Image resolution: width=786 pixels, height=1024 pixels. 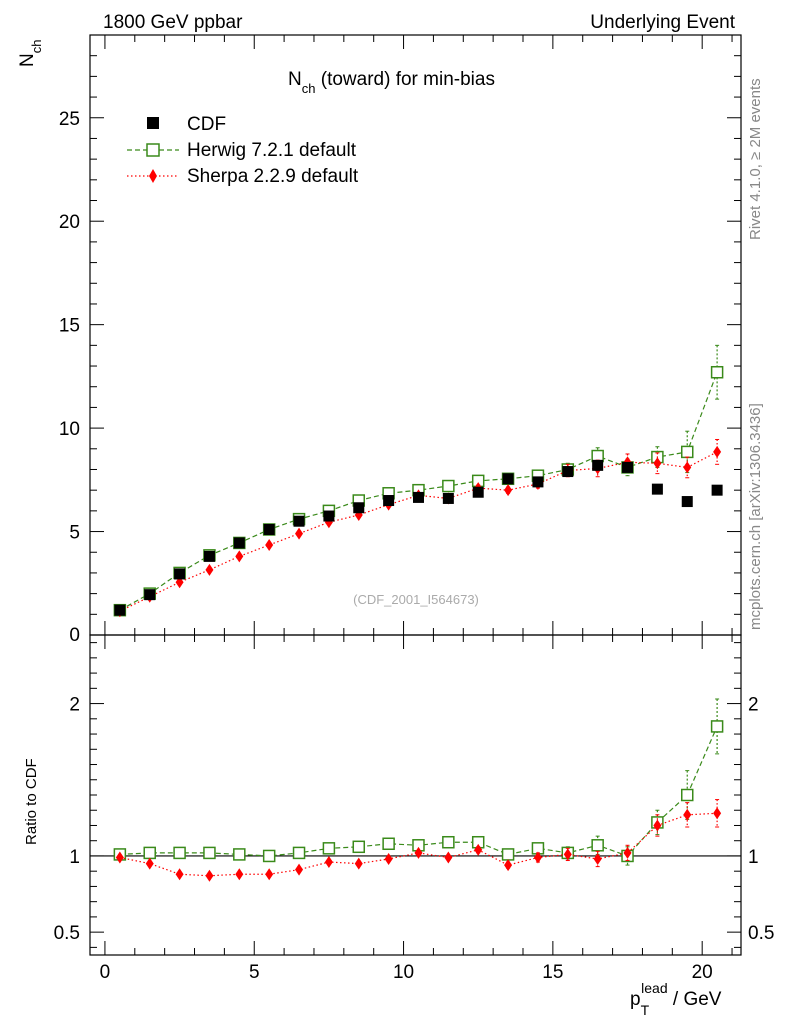 I want to click on x-tick-label: 5, so click(x=254, y=972).